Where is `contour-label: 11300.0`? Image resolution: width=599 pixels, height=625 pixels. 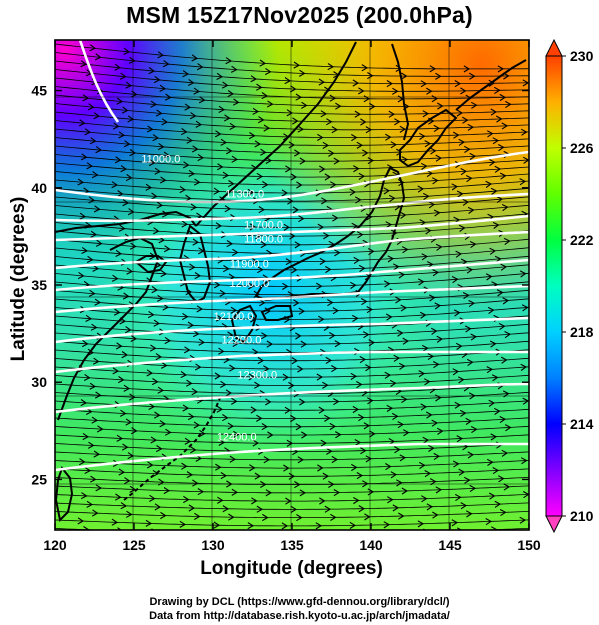
contour-label: 11300.0 is located at coordinates (244, 195).